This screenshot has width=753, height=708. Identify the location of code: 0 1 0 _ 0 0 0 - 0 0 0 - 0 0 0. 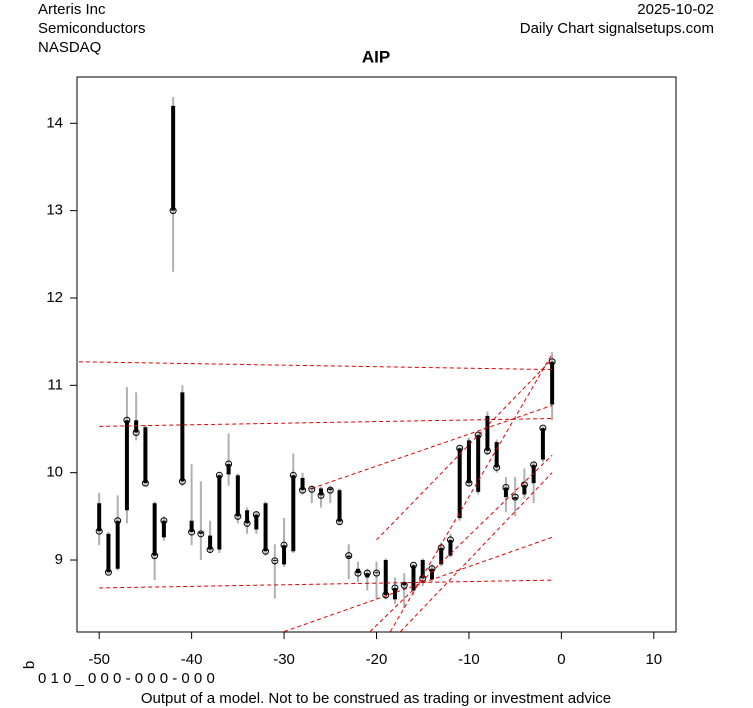
(126, 678).